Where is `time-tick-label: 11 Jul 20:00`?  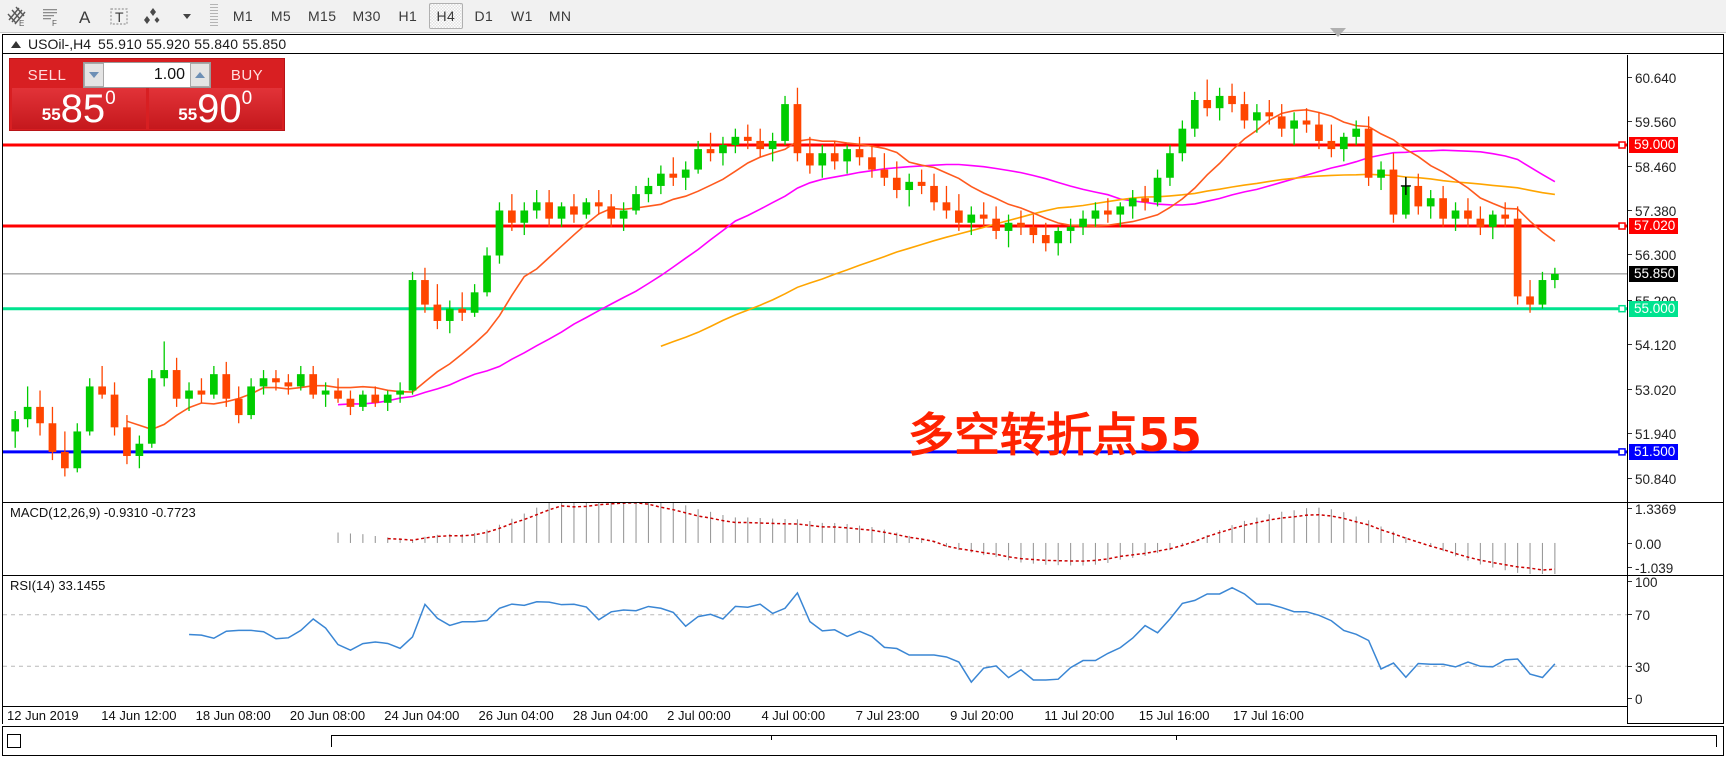 time-tick-label: 11 Jul 20:00 is located at coordinates (1079, 715).